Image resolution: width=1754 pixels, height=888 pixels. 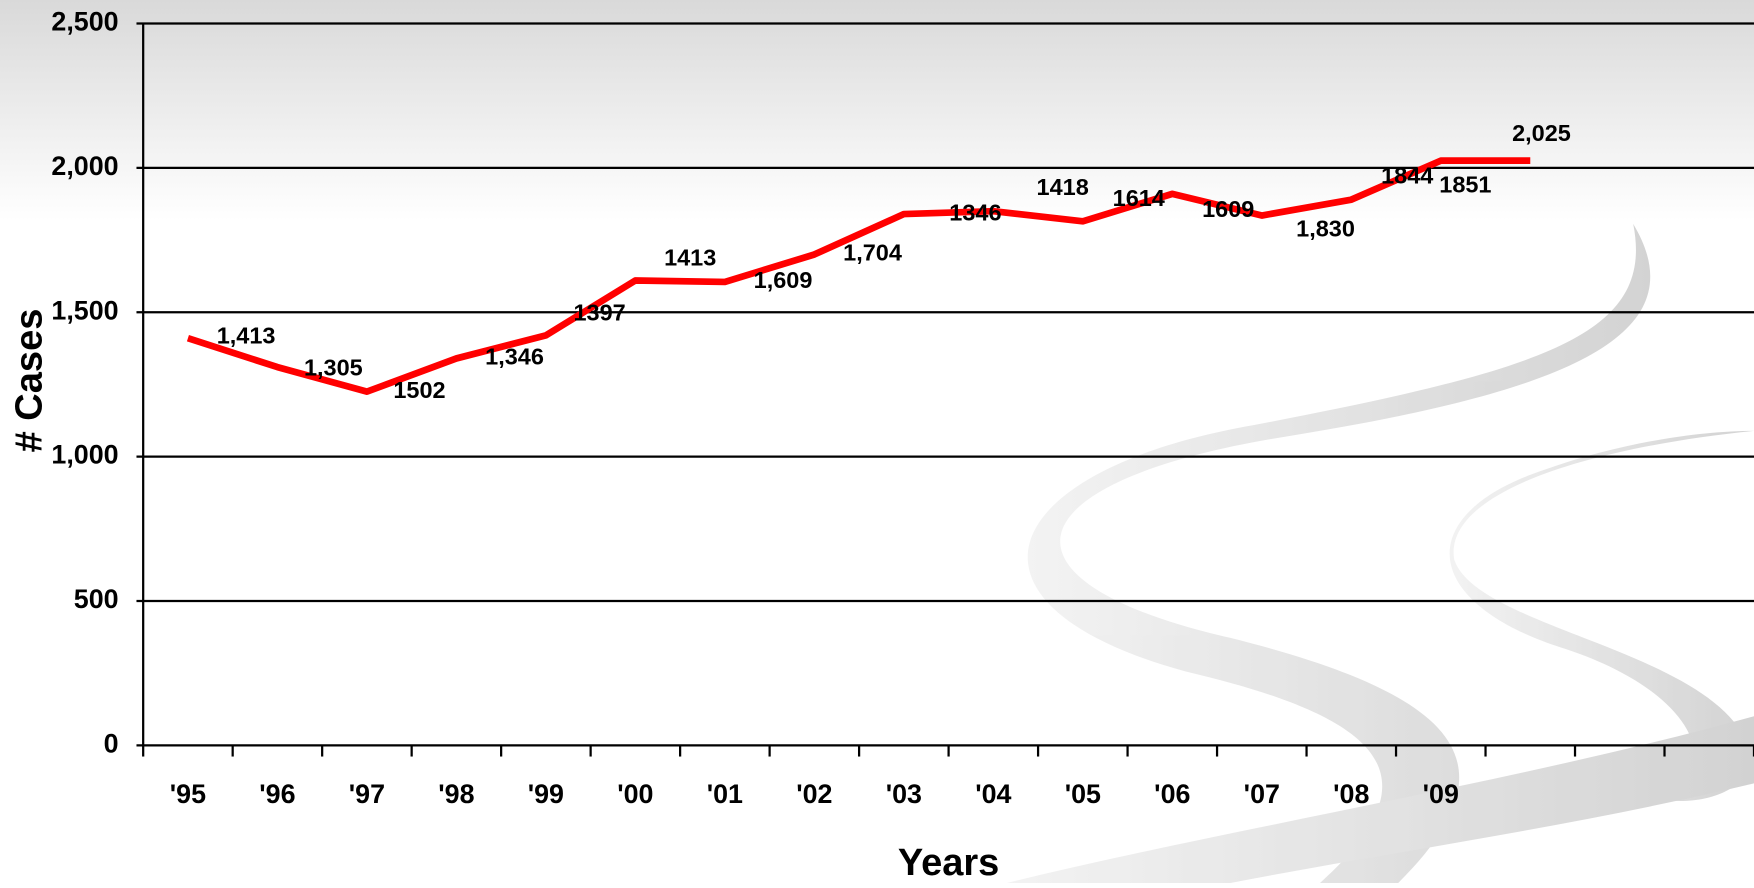 What do you see at coordinates (1351, 794) in the screenshot?
I see `x-tick-label: '08` at bounding box center [1351, 794].